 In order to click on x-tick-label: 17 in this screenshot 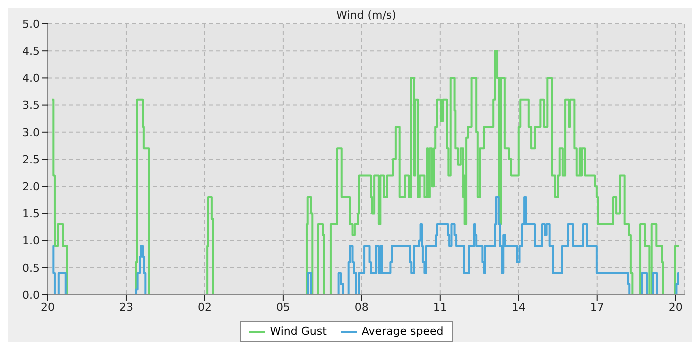, I will do `click(597, 307)`.